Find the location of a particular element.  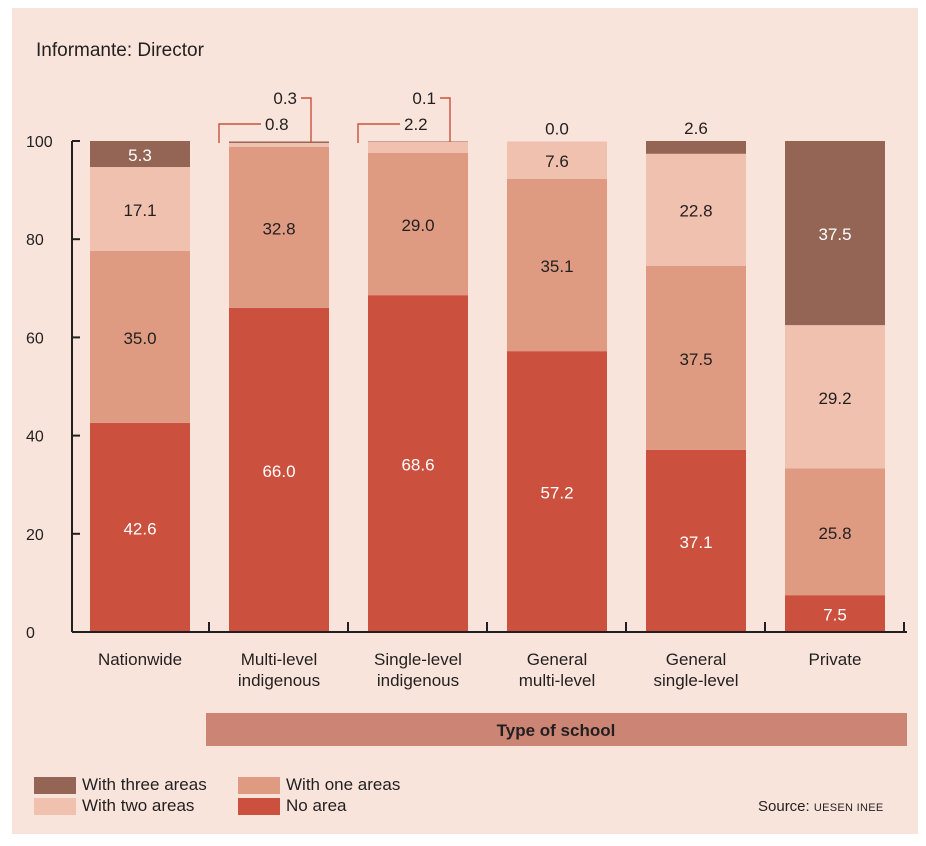

value-label-one-1: 32.8 is located at coordinates (278, 228).